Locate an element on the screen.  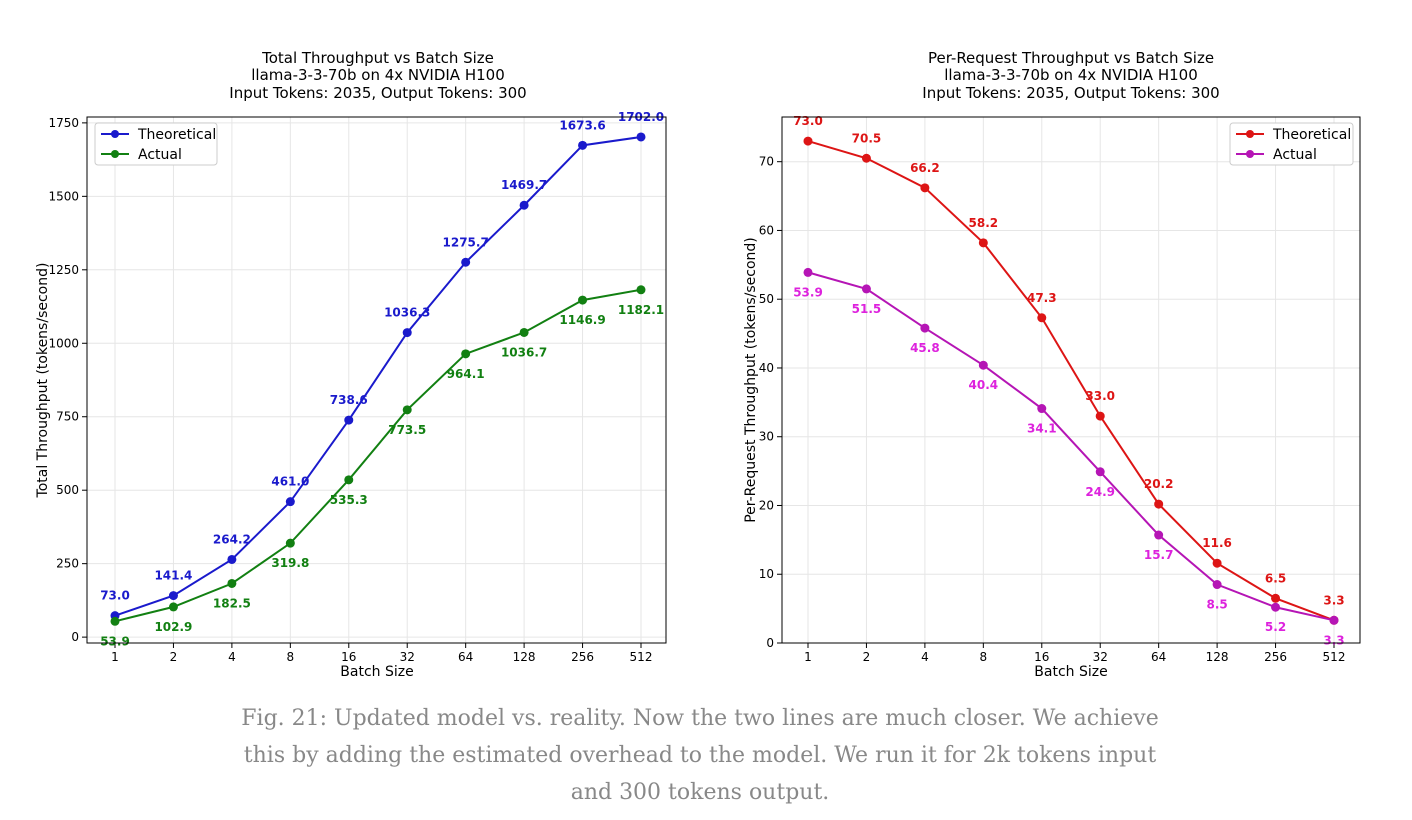
x-tick-label: 64 is located at coordinates (465, 657).